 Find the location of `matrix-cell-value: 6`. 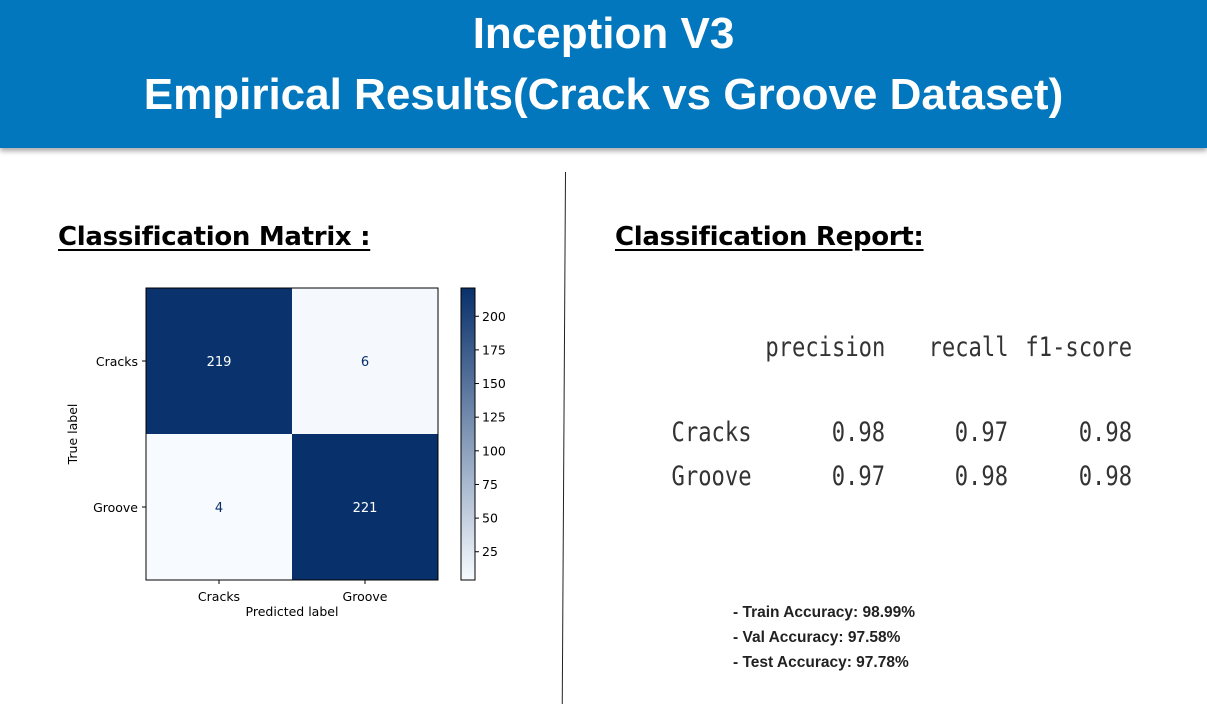

matrix-cell-value: 6 is located at coordinates (365, 362).